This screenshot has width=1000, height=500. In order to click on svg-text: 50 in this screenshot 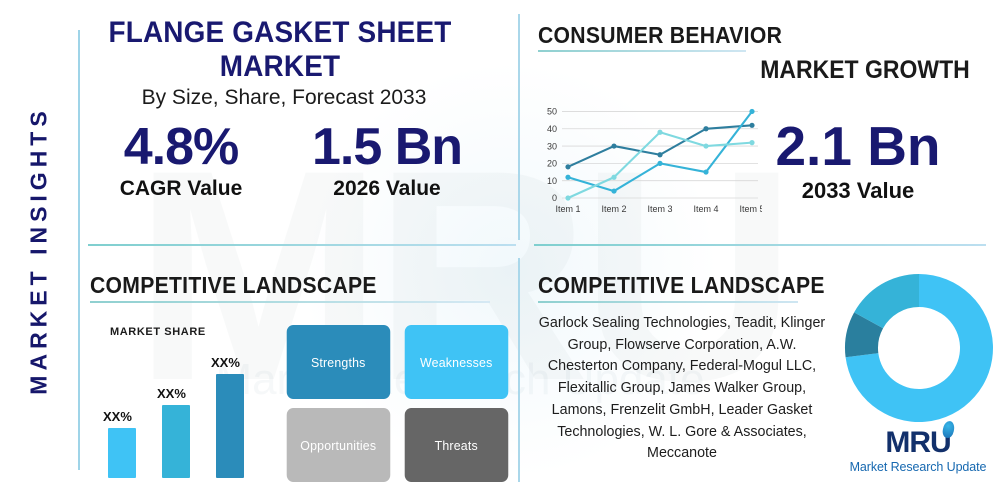, I will do `click(552, 112)`.